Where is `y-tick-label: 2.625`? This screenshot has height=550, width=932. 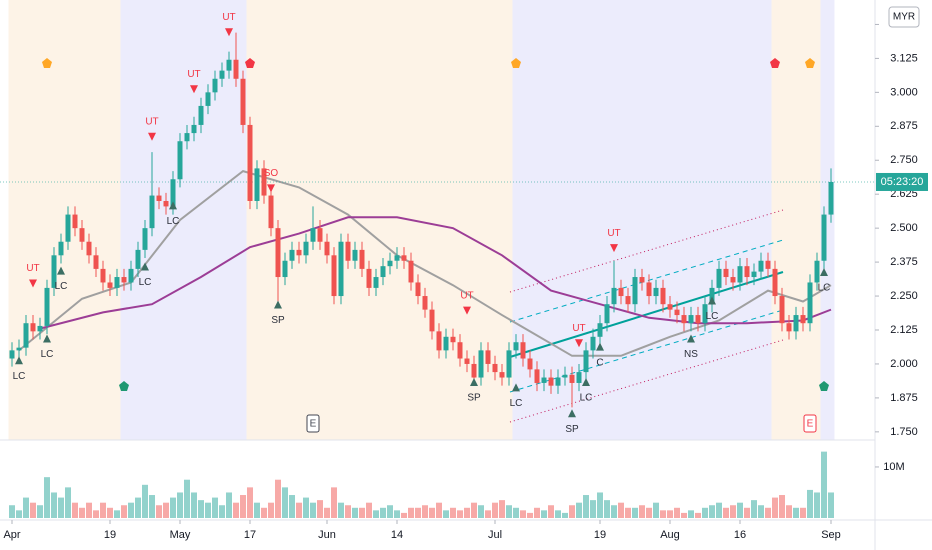 y-tick-label: 2.625 is located at coordinates (904, 194).